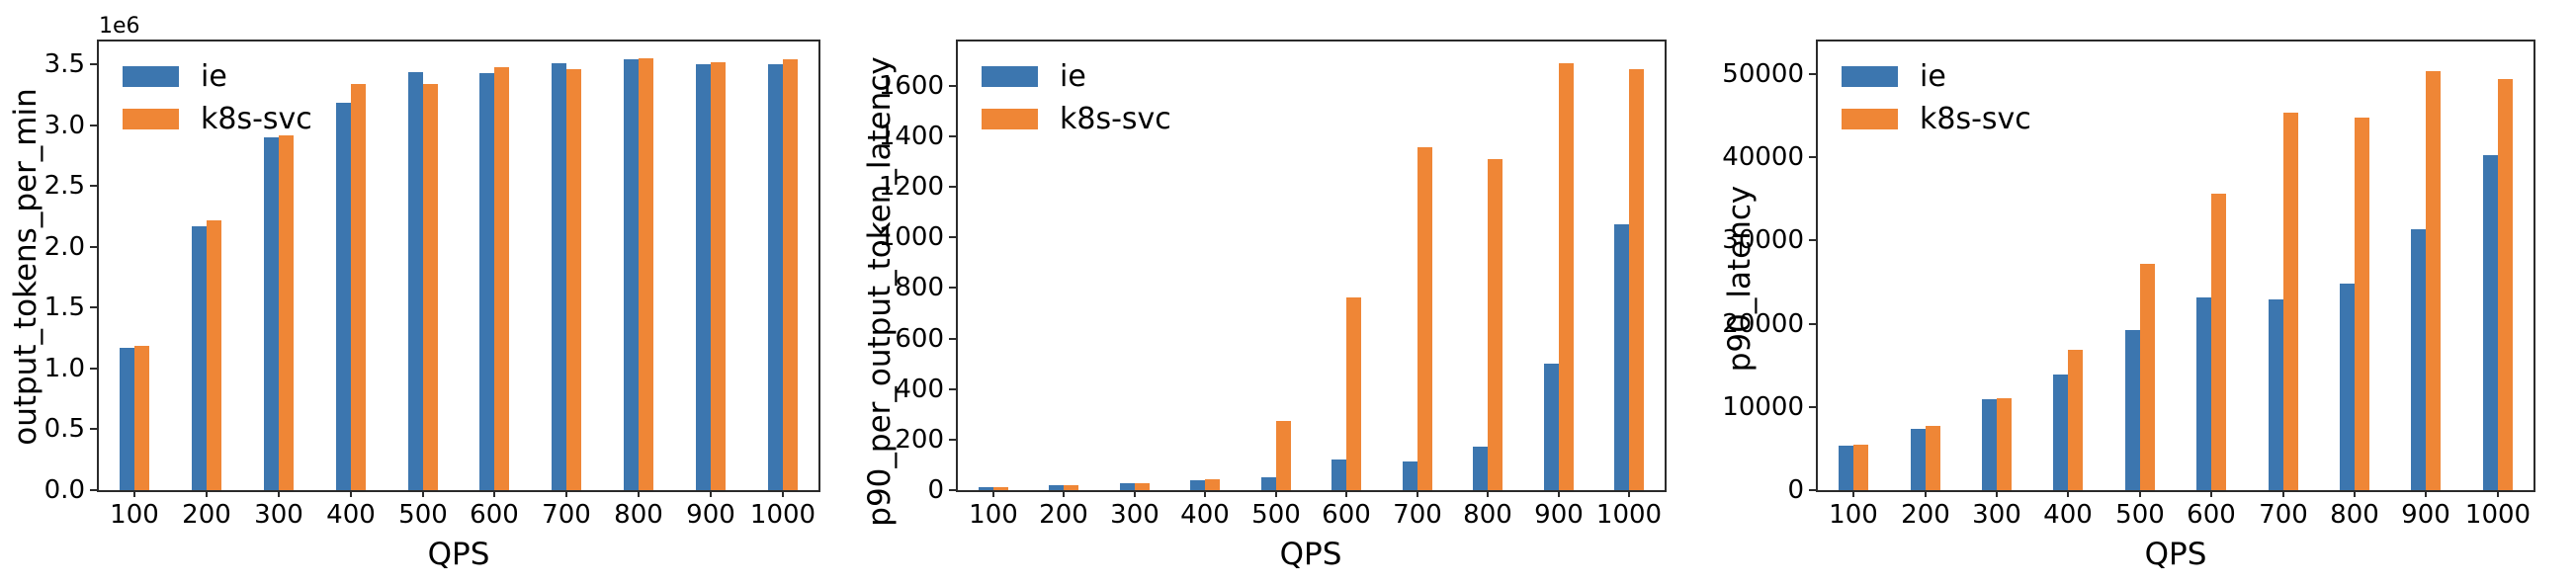  I want to click on x-tick-label: 700, so click(1417, 515).